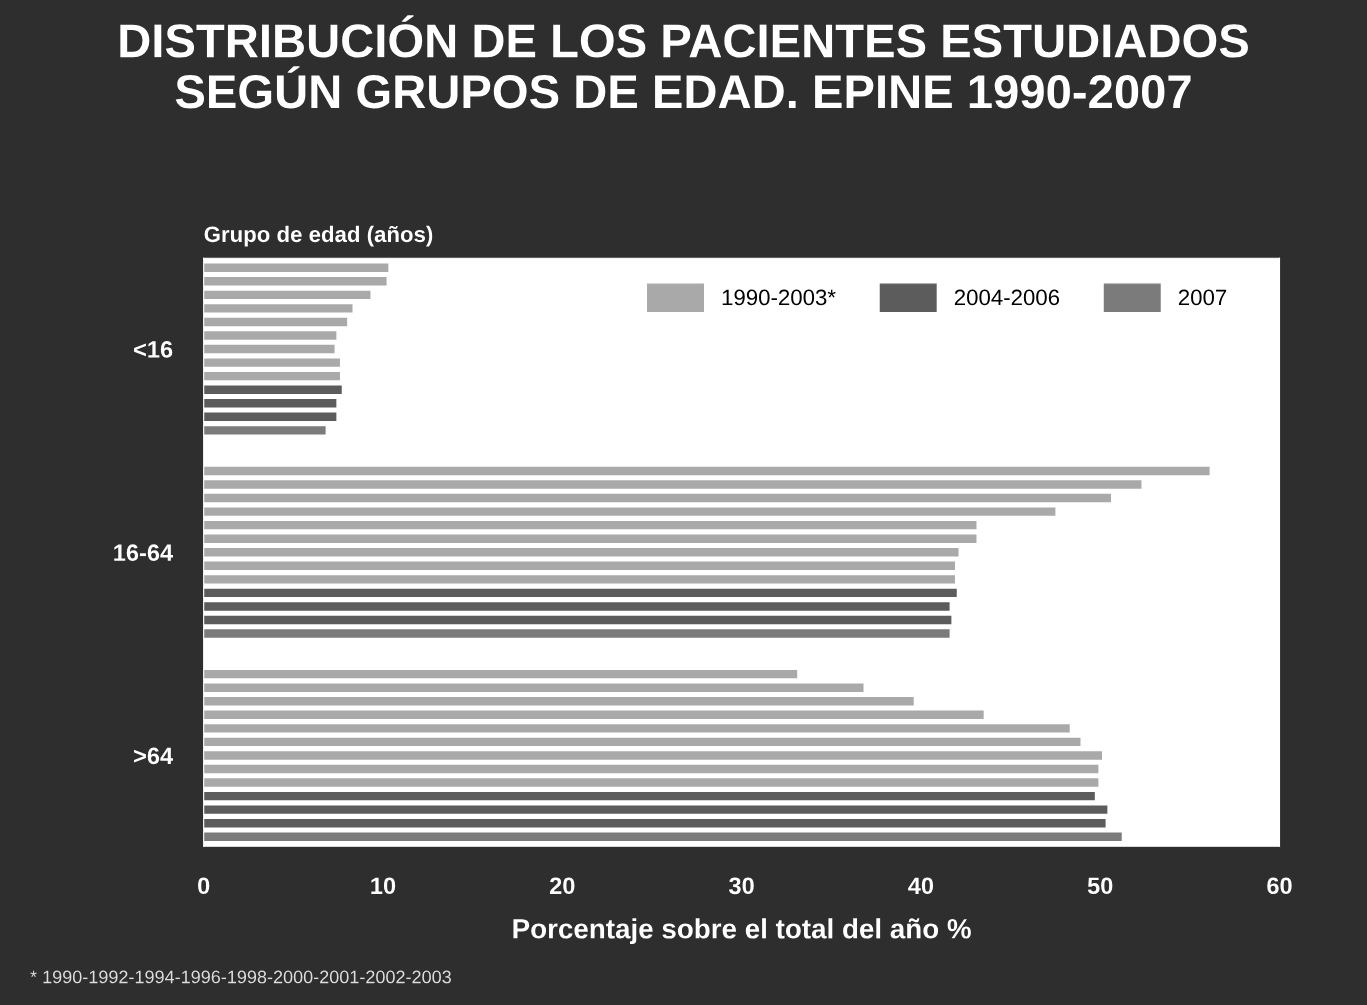 The width and height of the screenshot is (1367, 1005). What do you see at coordinates (742, 931) in the screenshot?
I see `x-axis-title: Porcentaje sobre el total del año %` at bounding box center [742, 931].